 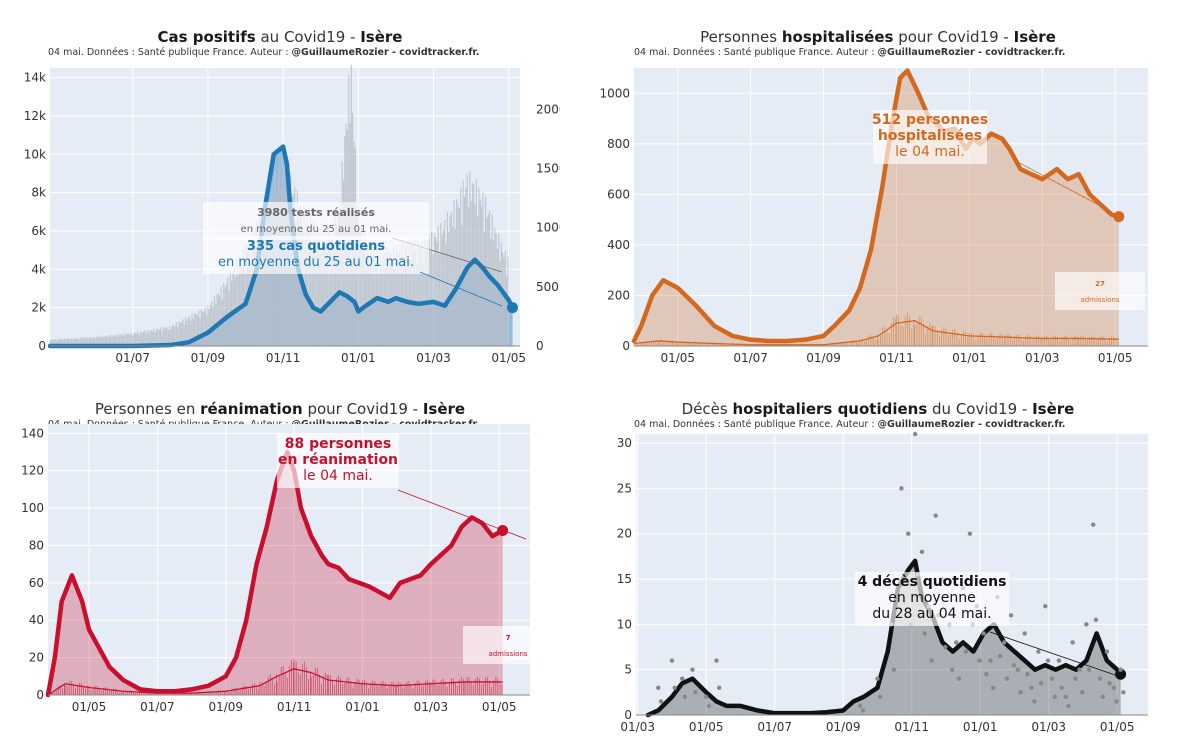 I want to click on annotation-cases-line-1: 335 cas quotidiens, so click(x=316, y=246).